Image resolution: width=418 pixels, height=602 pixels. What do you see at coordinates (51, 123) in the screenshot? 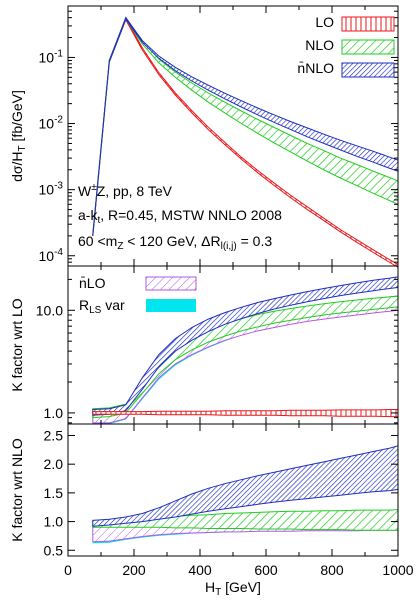
I see `ytick-label: 10⁻²` at bounding box center [51, 123].